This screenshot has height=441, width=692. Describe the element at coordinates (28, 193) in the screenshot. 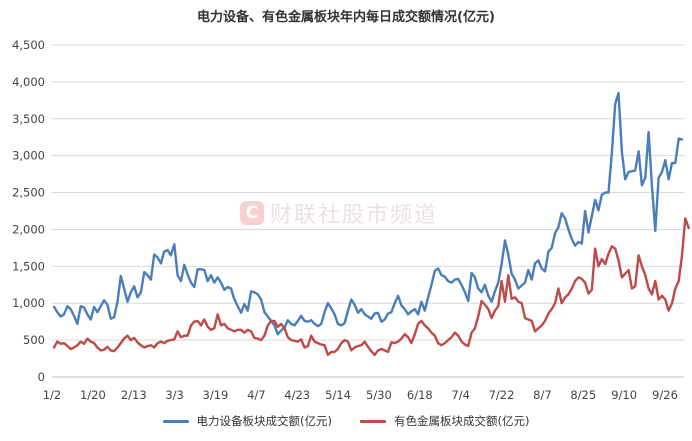

I see `y-tick-label: 2,500` at that location.